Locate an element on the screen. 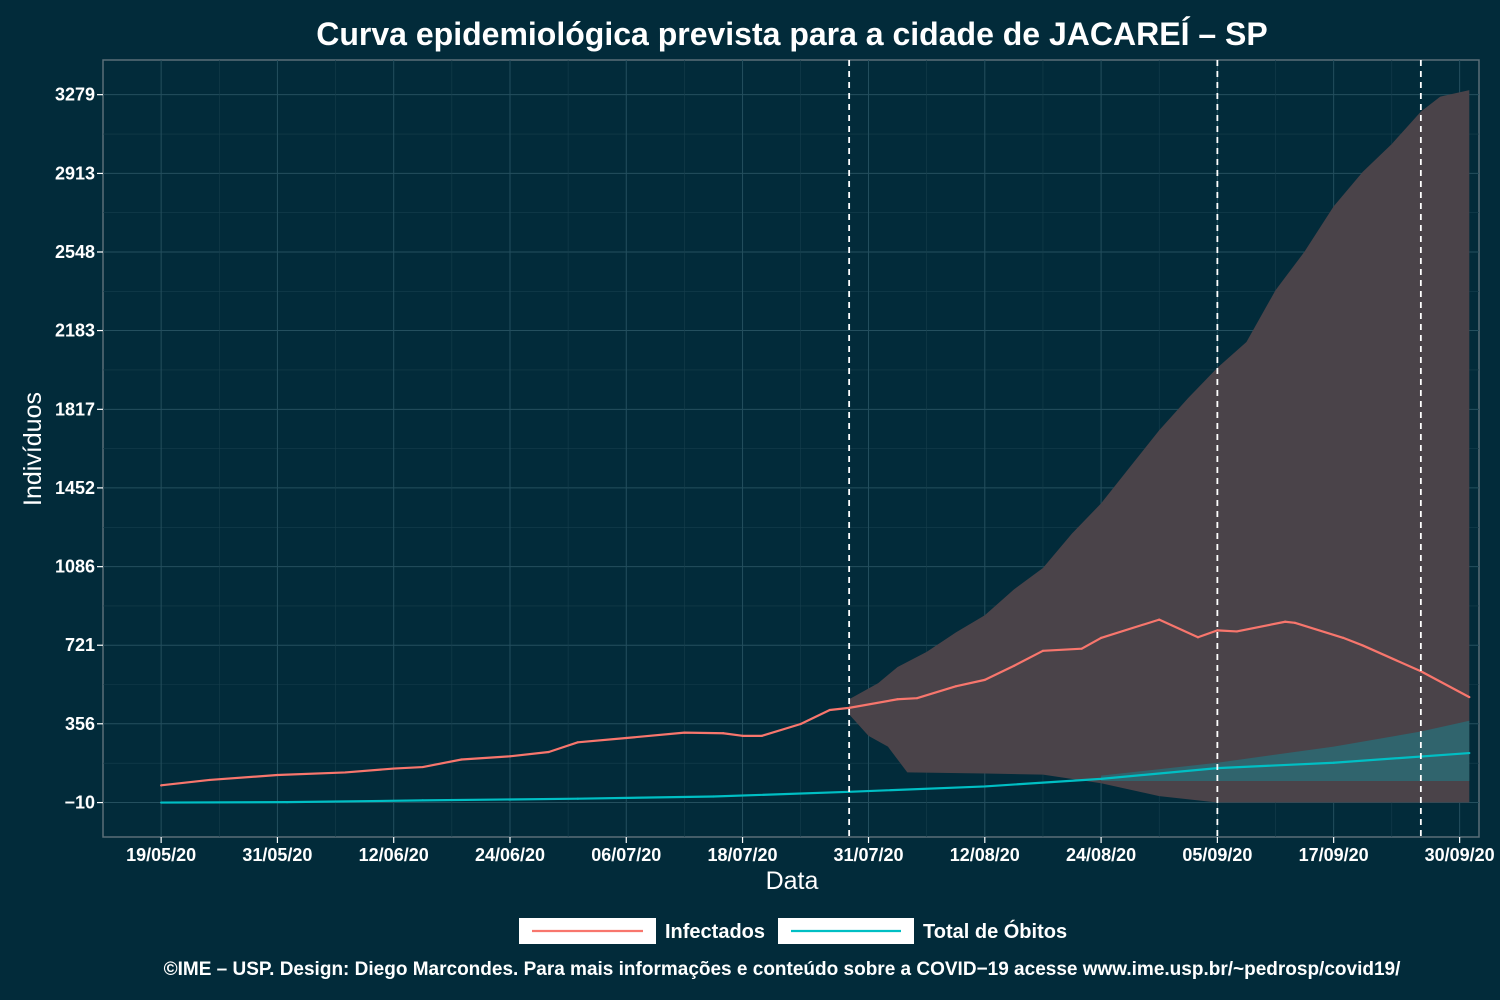  x-tick-label: 24/06/20 is located at coordinates (510, 855).